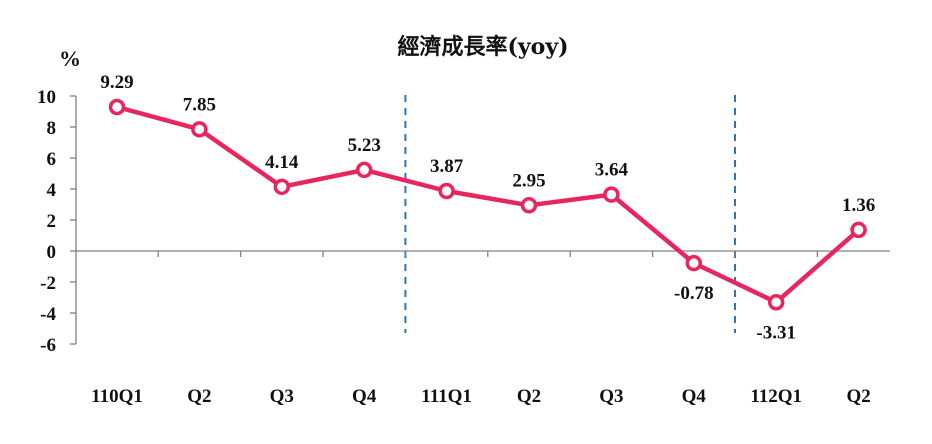  I want to click on y-tick-label: 8, so click(52, 128).